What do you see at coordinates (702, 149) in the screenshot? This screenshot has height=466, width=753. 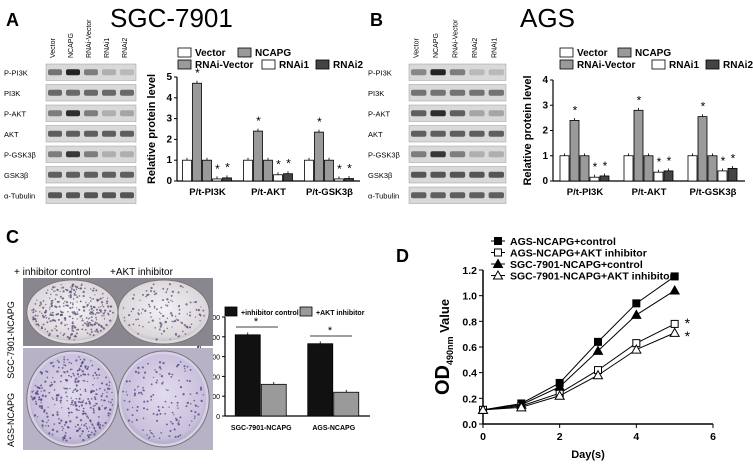 I see `bar-b-bar-ncapg-p-t-gsk3` at bounding box center [702, 149].